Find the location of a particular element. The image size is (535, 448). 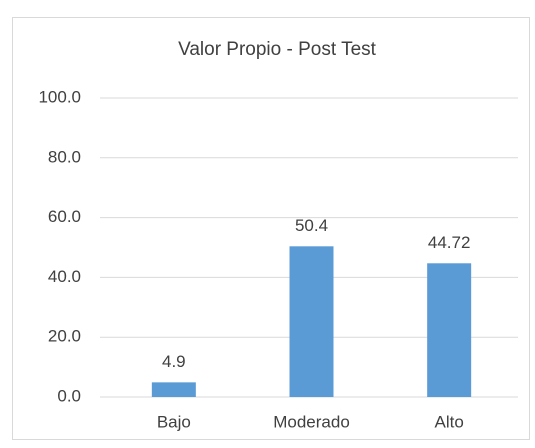

data-label: 44.72 is located at coordinates (449, 242).